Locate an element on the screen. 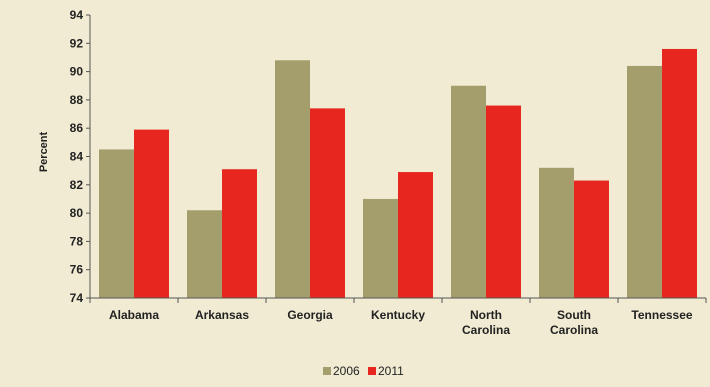 The image size is (710, 387). bar-2006-georgia is located at coordinates (292, 179).